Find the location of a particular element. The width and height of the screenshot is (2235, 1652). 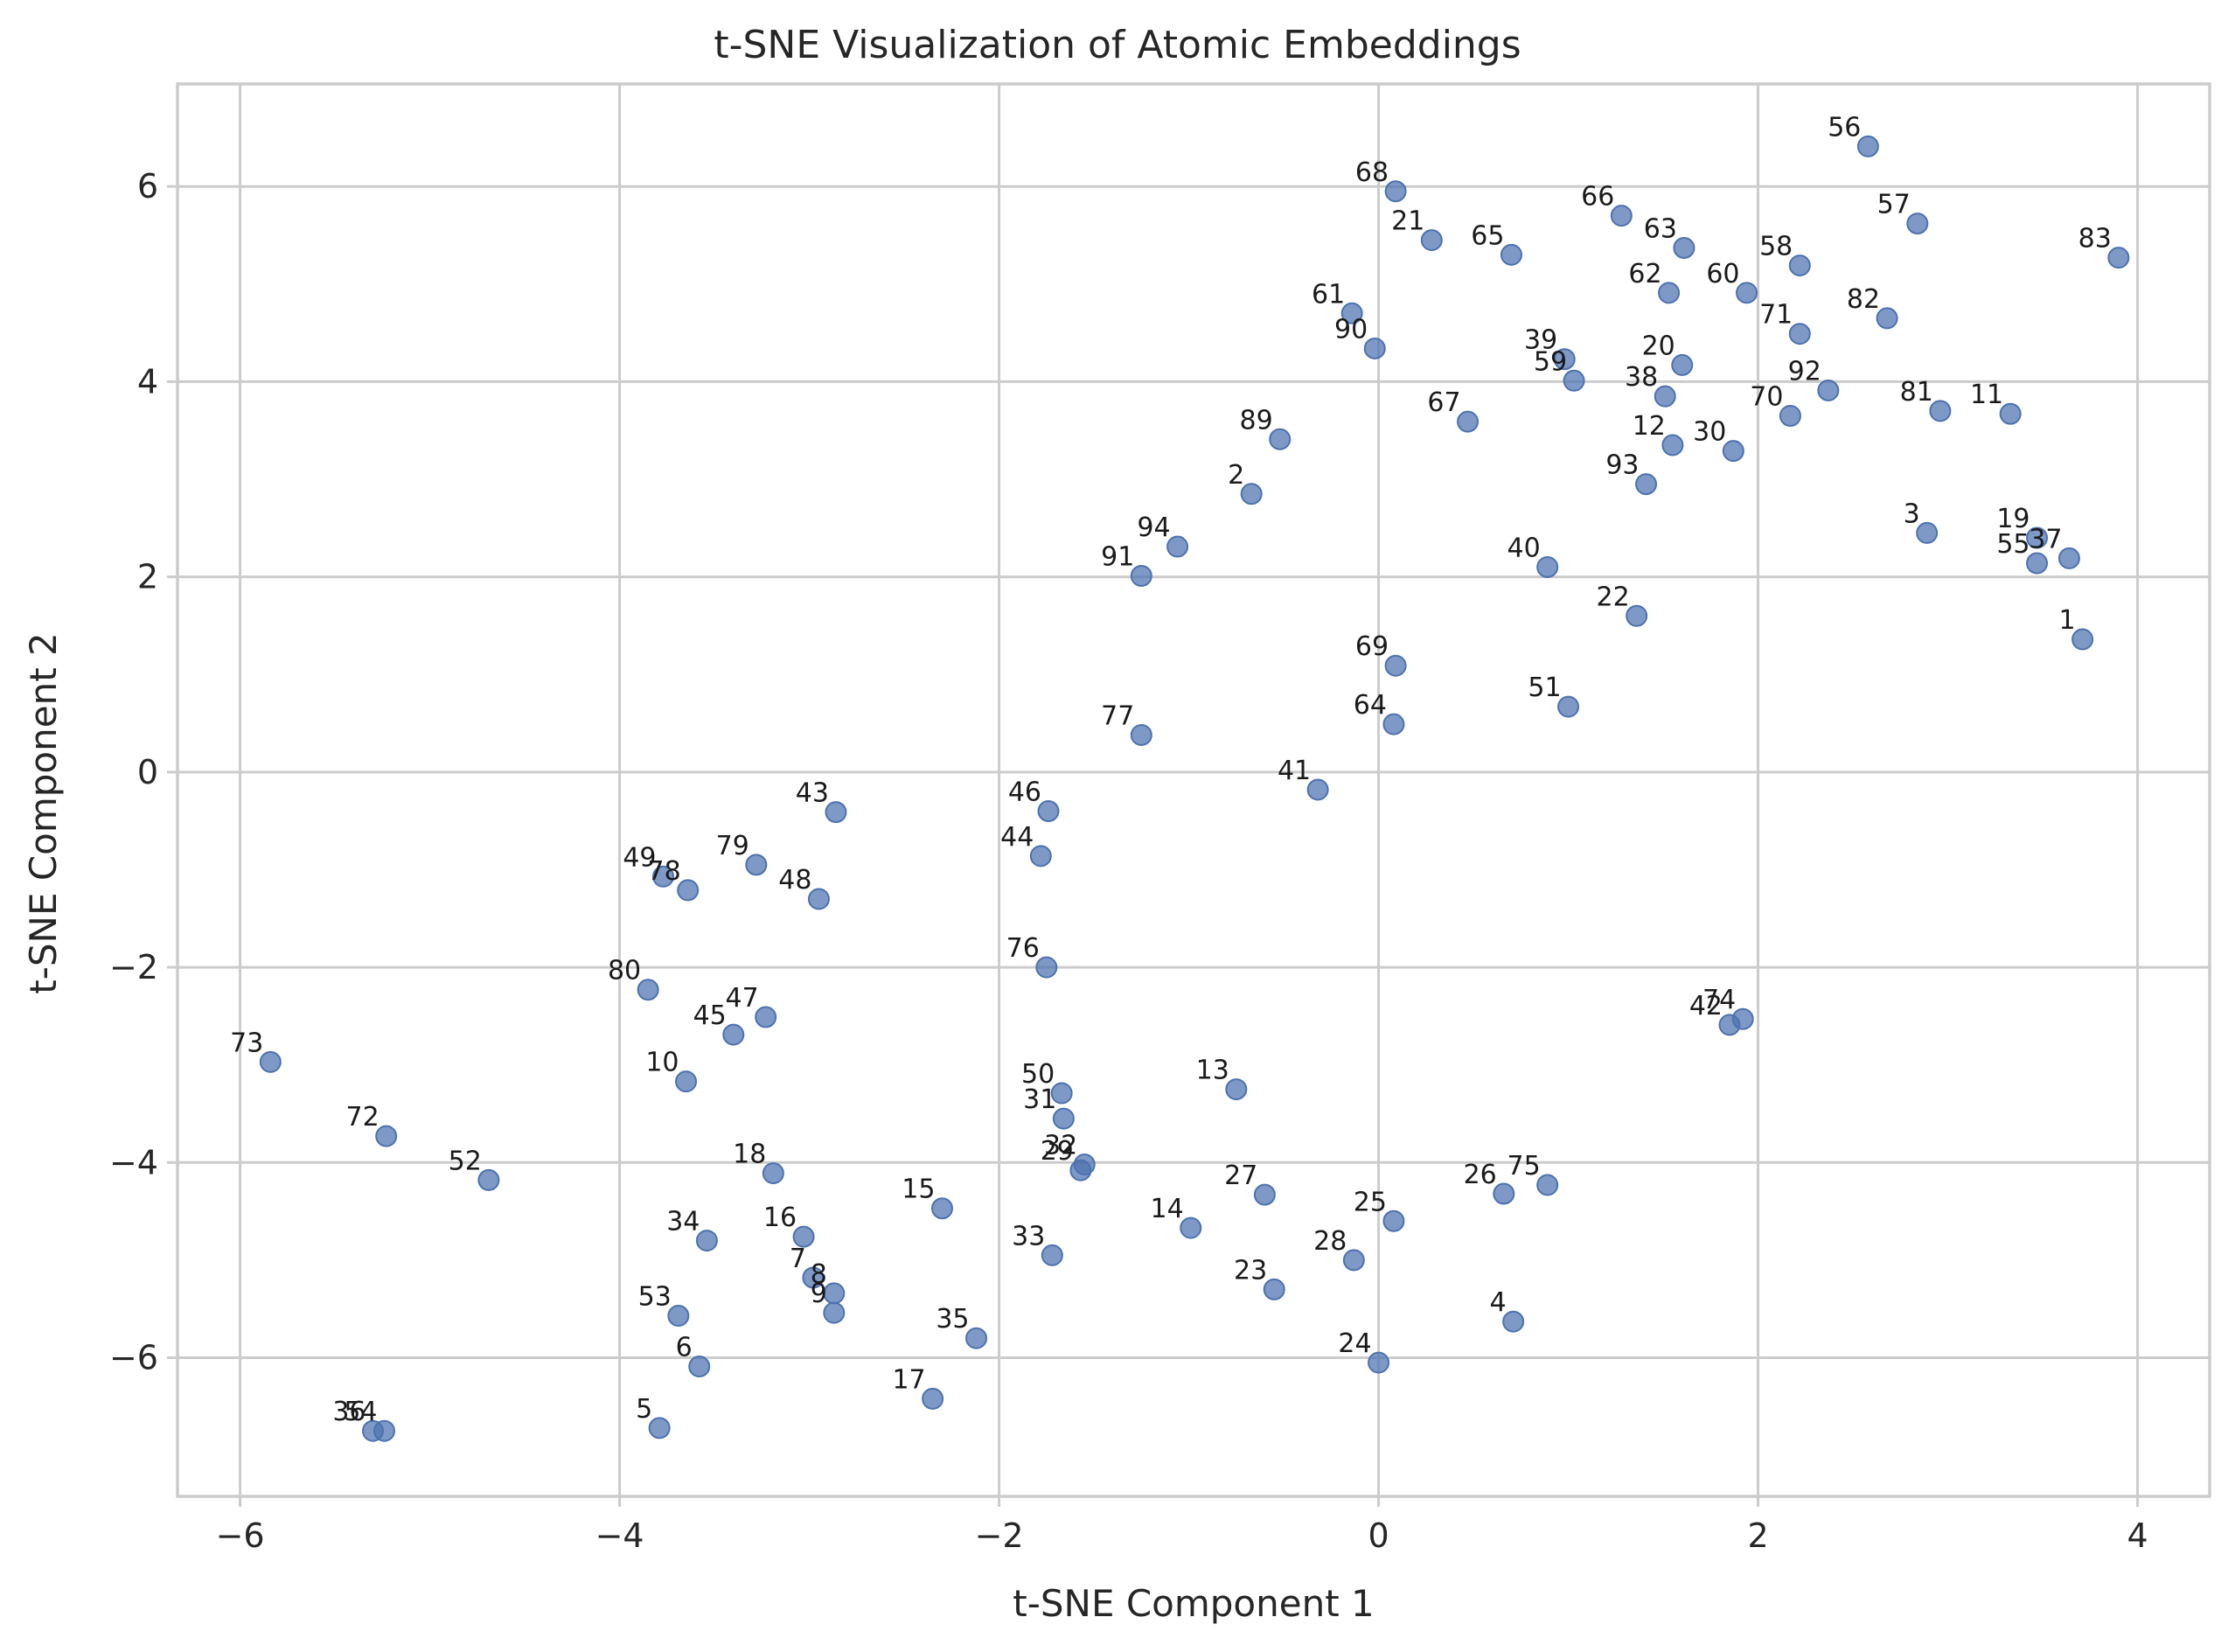

chart-title: t-SNE Visualization of Atomic Embeddings is located at coordinates (1117, 45).